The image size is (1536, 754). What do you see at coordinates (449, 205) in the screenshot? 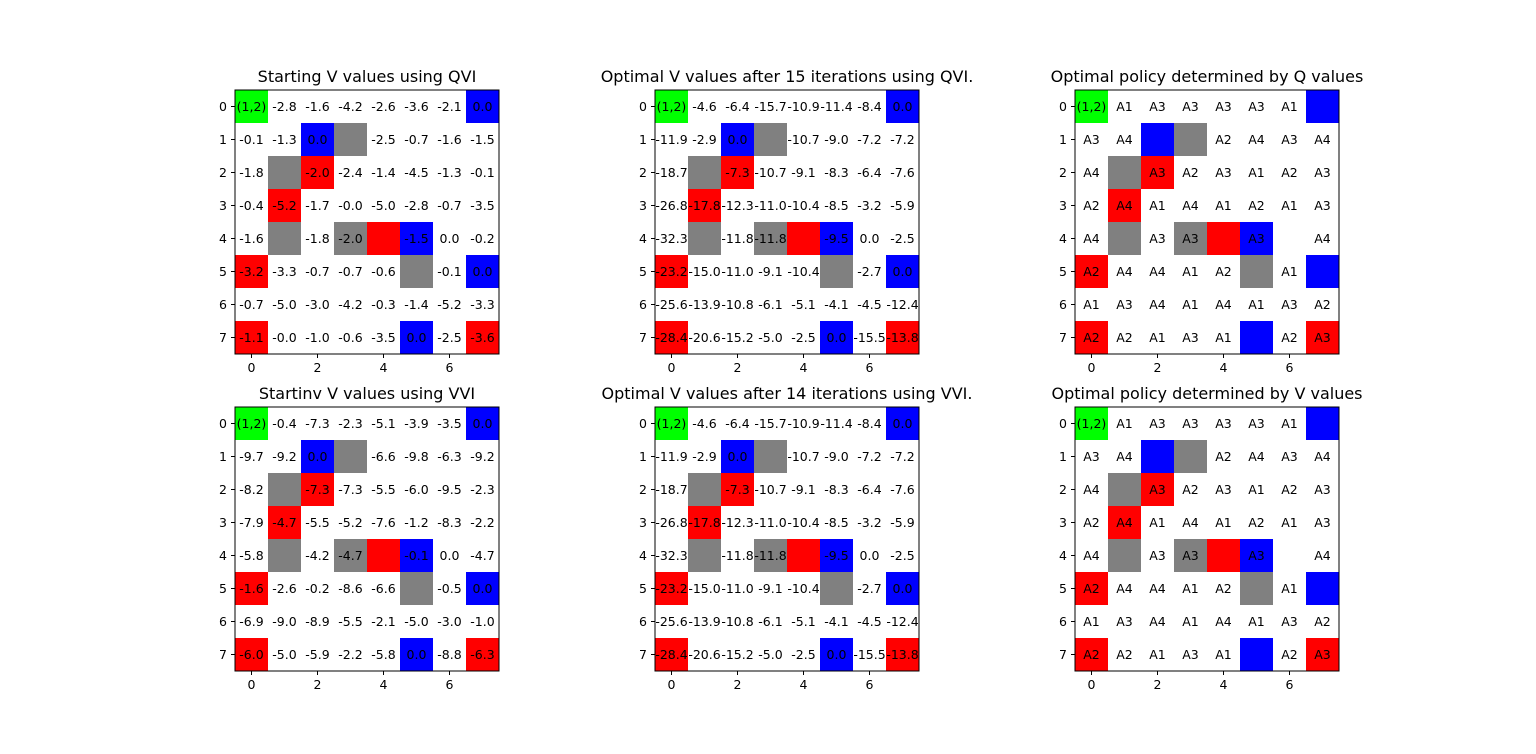
I see `cell-value: -0.7` at bounding box center [449, 205].